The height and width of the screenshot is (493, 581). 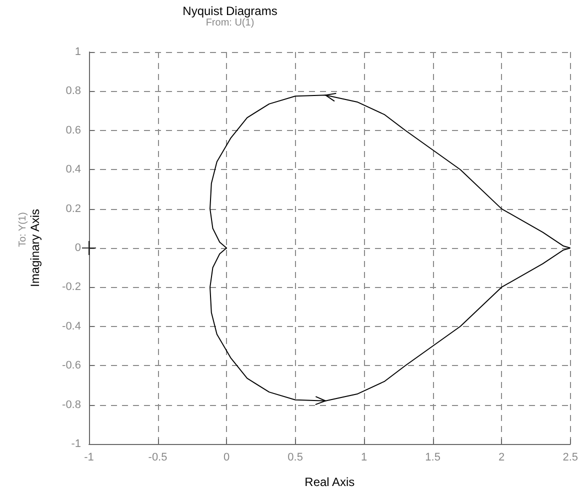 What do you see at coordinates (570, 458) in the screenshot?
I see `x-tick-label: 2.5` at bounding box center [570, 458].